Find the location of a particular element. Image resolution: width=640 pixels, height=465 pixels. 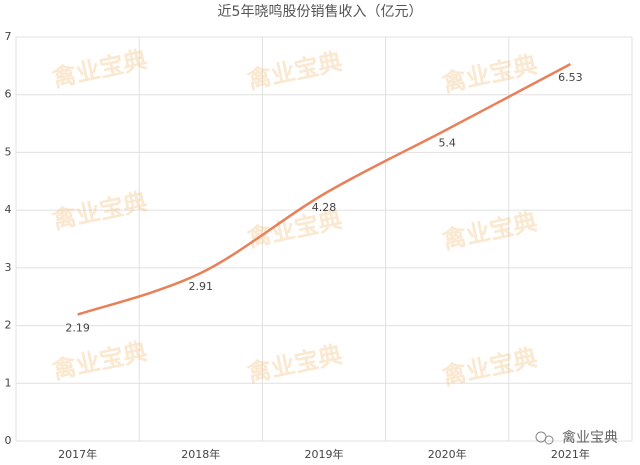

data-label: 6.53 is located at coordinates (570, 77).